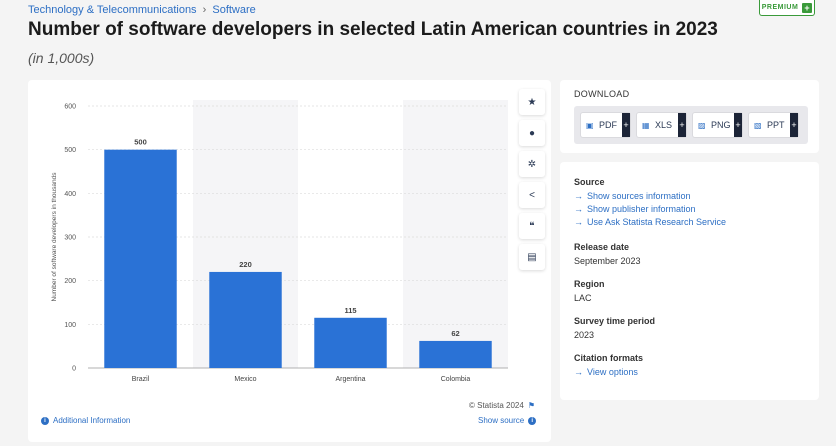  I want to click on download-title: DOWNLOAD, so click(602, 94).